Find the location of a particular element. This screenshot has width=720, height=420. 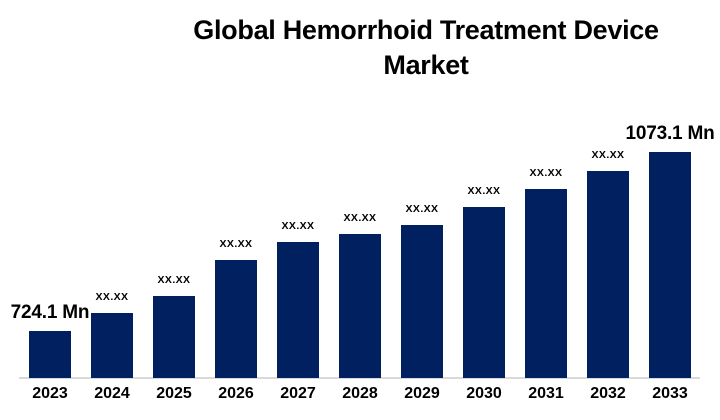

bar-value-label-2030: XX.XX is located at coordinates (484, 191).